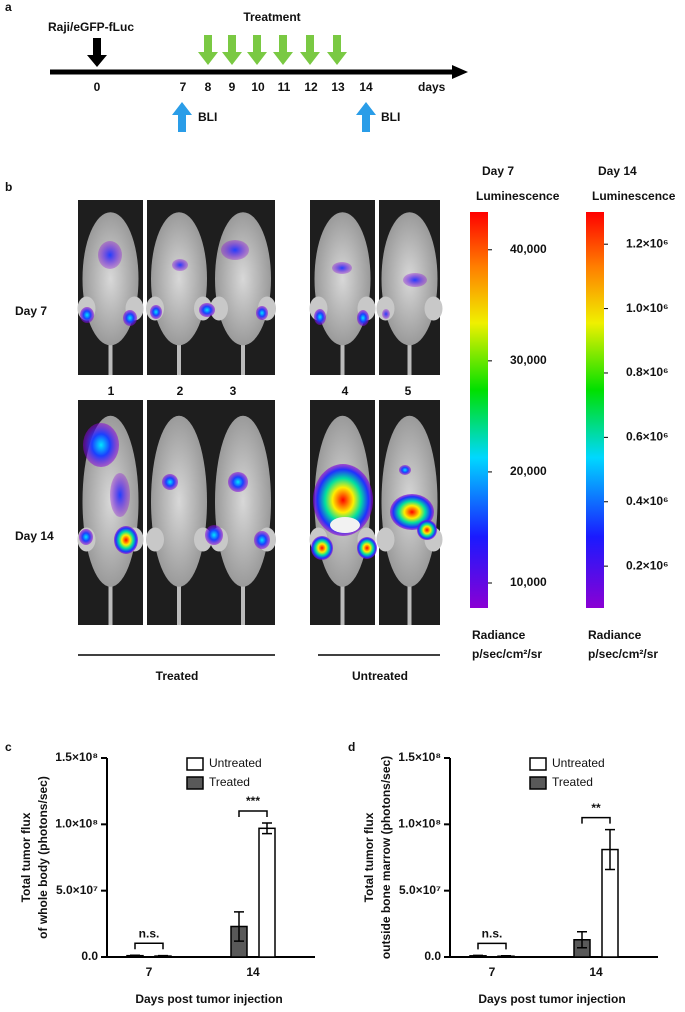 The image size is (685, 1012). Describe the element at coordinates (647, 372) in the screenshot. I see `colorbar-tick-label: 0.8×10⁶` at that location.